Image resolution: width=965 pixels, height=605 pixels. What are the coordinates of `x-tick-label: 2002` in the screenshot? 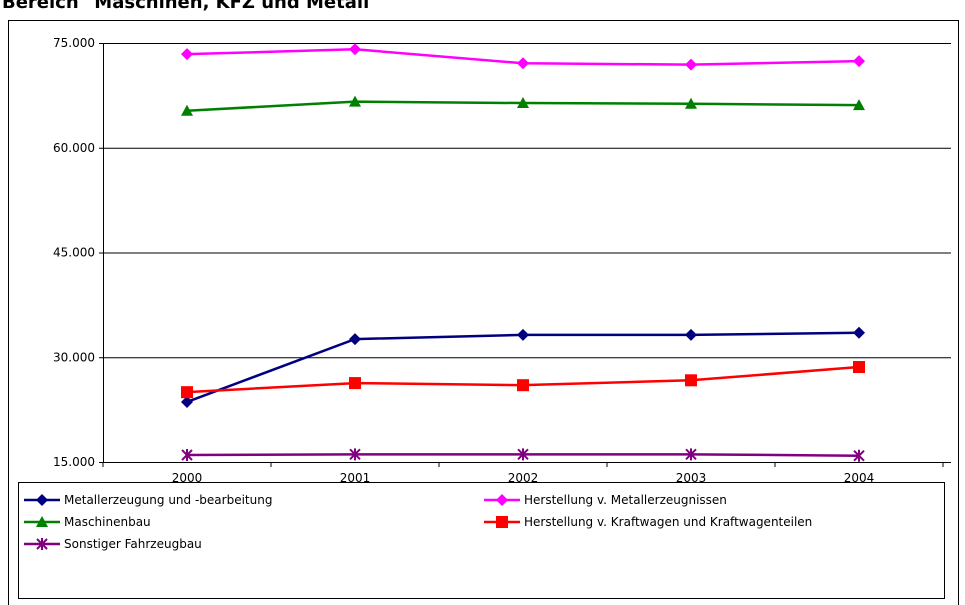 It's located at (523, 478).